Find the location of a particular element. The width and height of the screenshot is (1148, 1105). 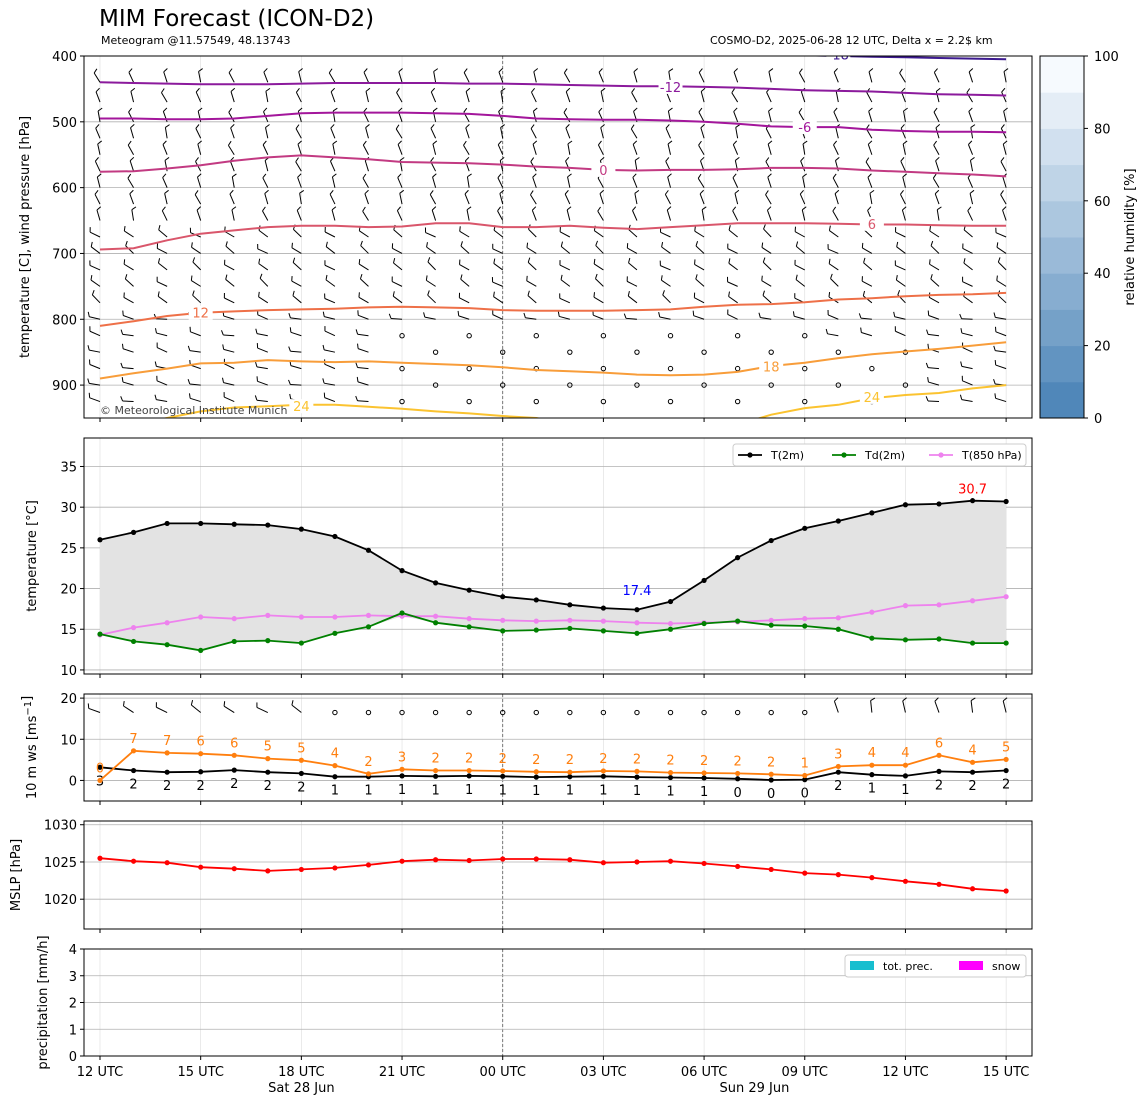

y-tick-label: 35 is located at coordinates (68, 467).